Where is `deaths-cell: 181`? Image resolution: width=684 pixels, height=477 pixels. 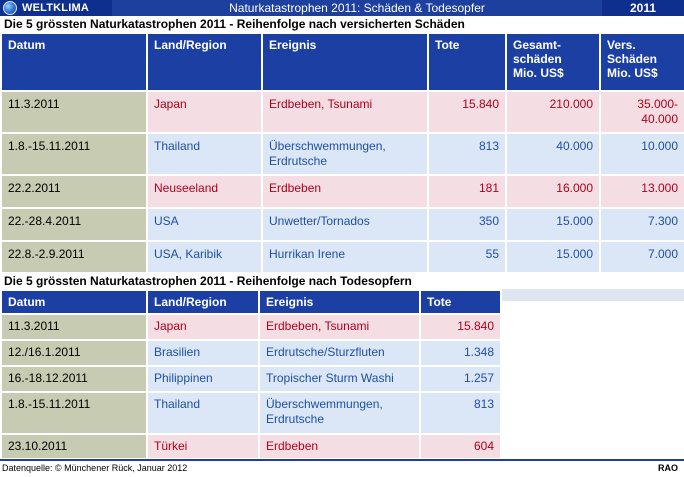 deaths-cell: 181 is located at coordinates (467, 191).